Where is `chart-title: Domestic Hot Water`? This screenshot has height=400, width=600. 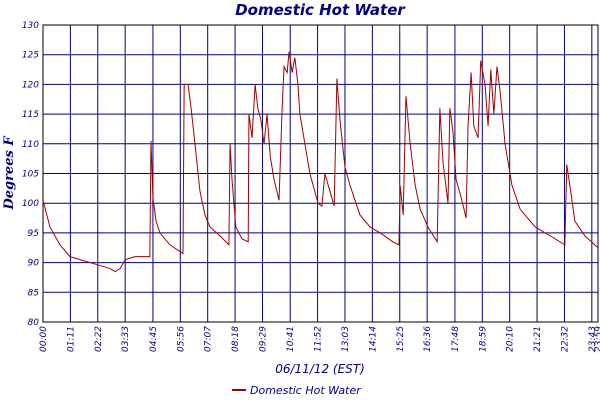
chart-title: Domestic Hot Water is located at coordinates (320, 10).